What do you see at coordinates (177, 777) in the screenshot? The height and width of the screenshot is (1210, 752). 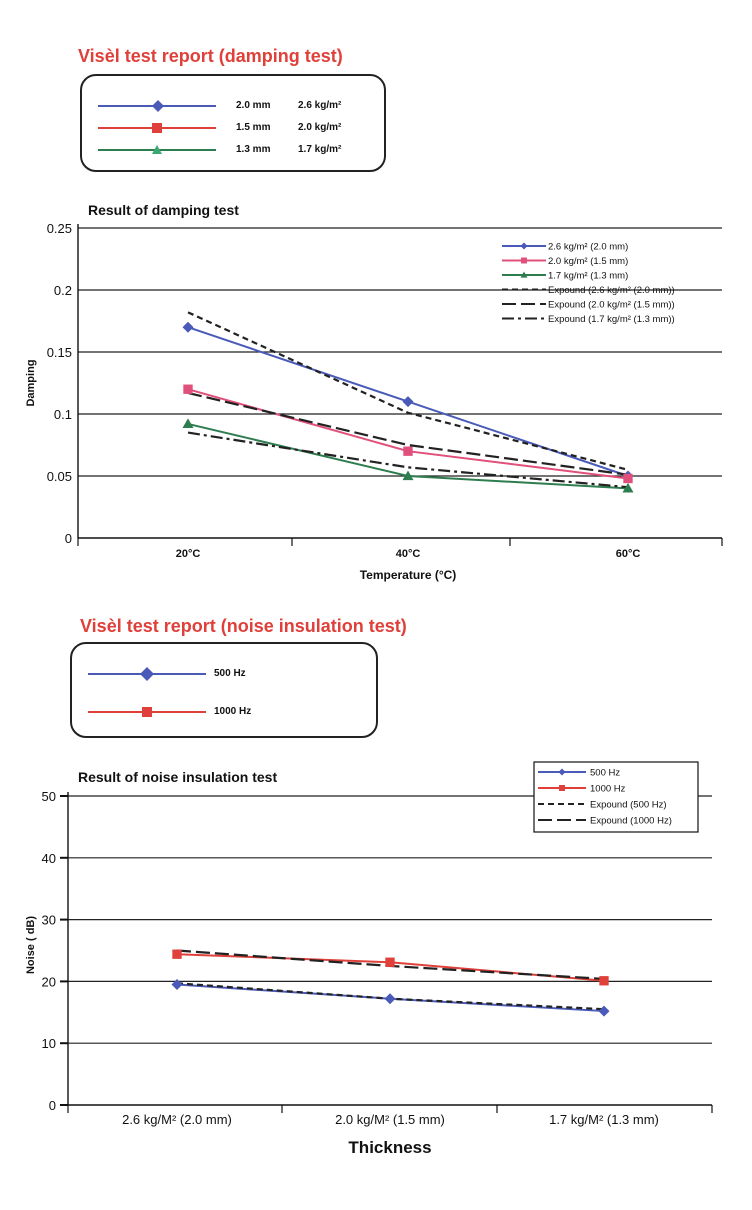 I see `chart-title: Result of noise insulation test` at bounding box center [177, 777].